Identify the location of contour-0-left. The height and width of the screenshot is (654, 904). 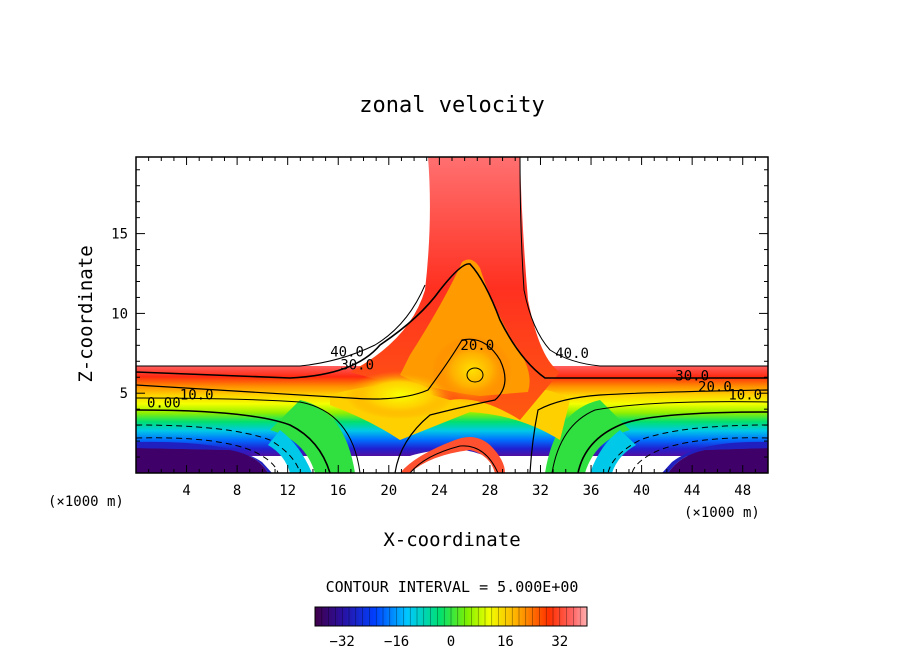
(233, 441).